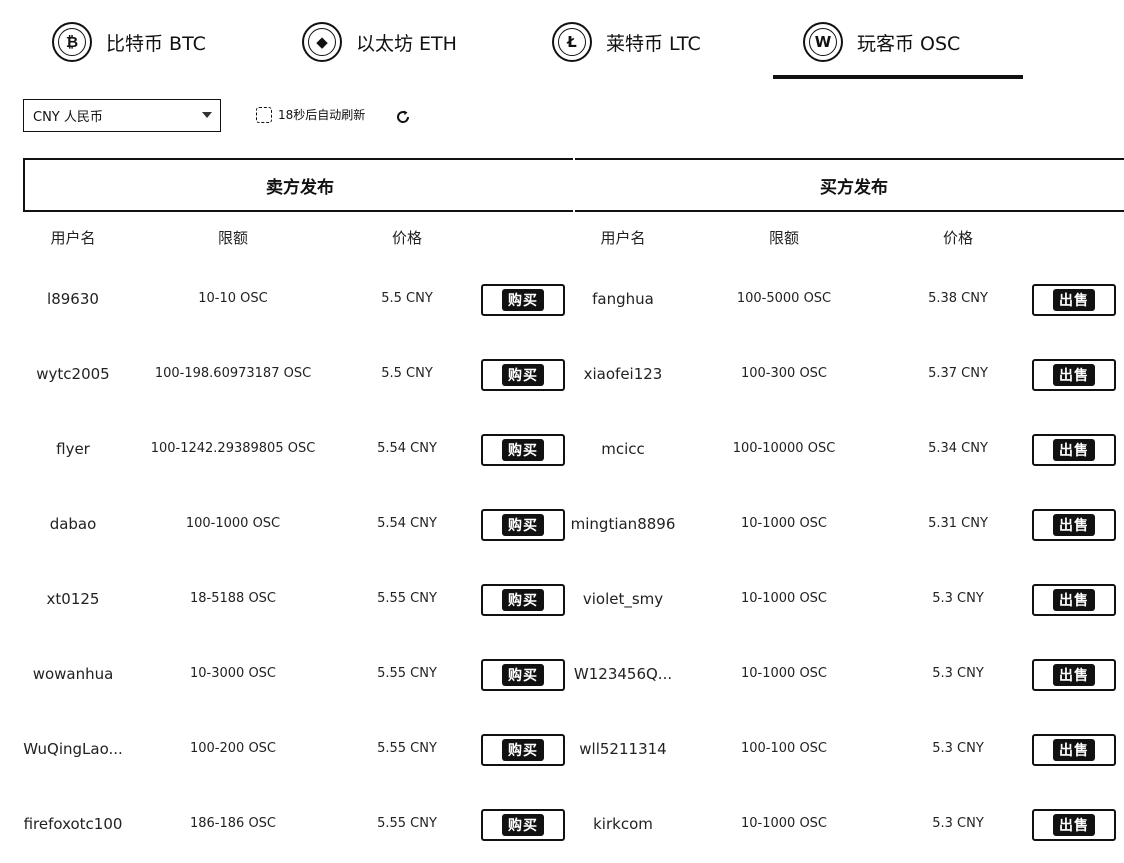  What do you see at coordinates (73, 299) in the screenshot?
I see `sell-row-user: l89630` at bounding box center [73, 299].